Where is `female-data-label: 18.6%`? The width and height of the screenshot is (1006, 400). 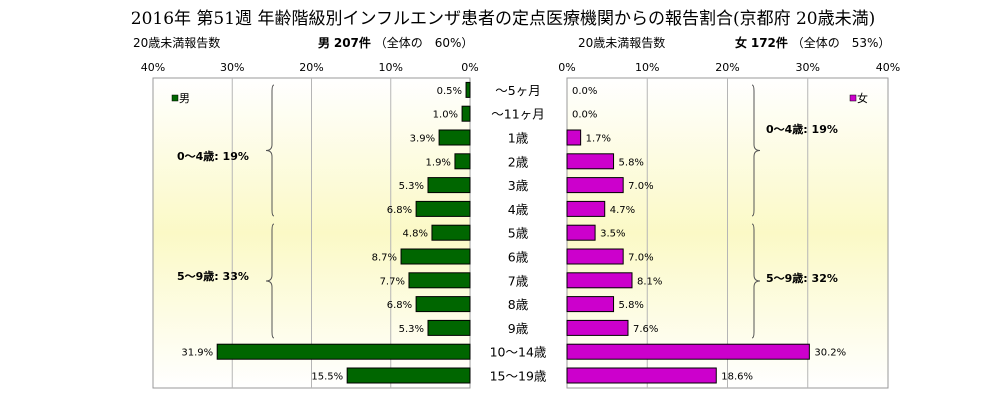 female-data-label: 18.6% is located at coordinates (737, 377).